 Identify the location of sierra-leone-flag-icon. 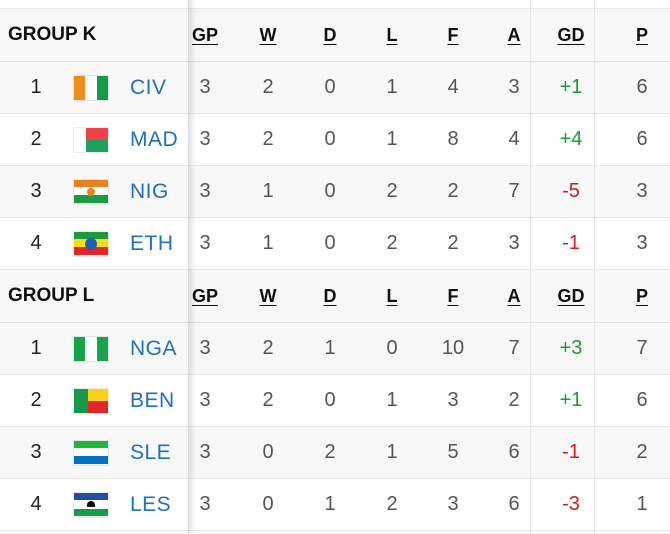
(91, 452).